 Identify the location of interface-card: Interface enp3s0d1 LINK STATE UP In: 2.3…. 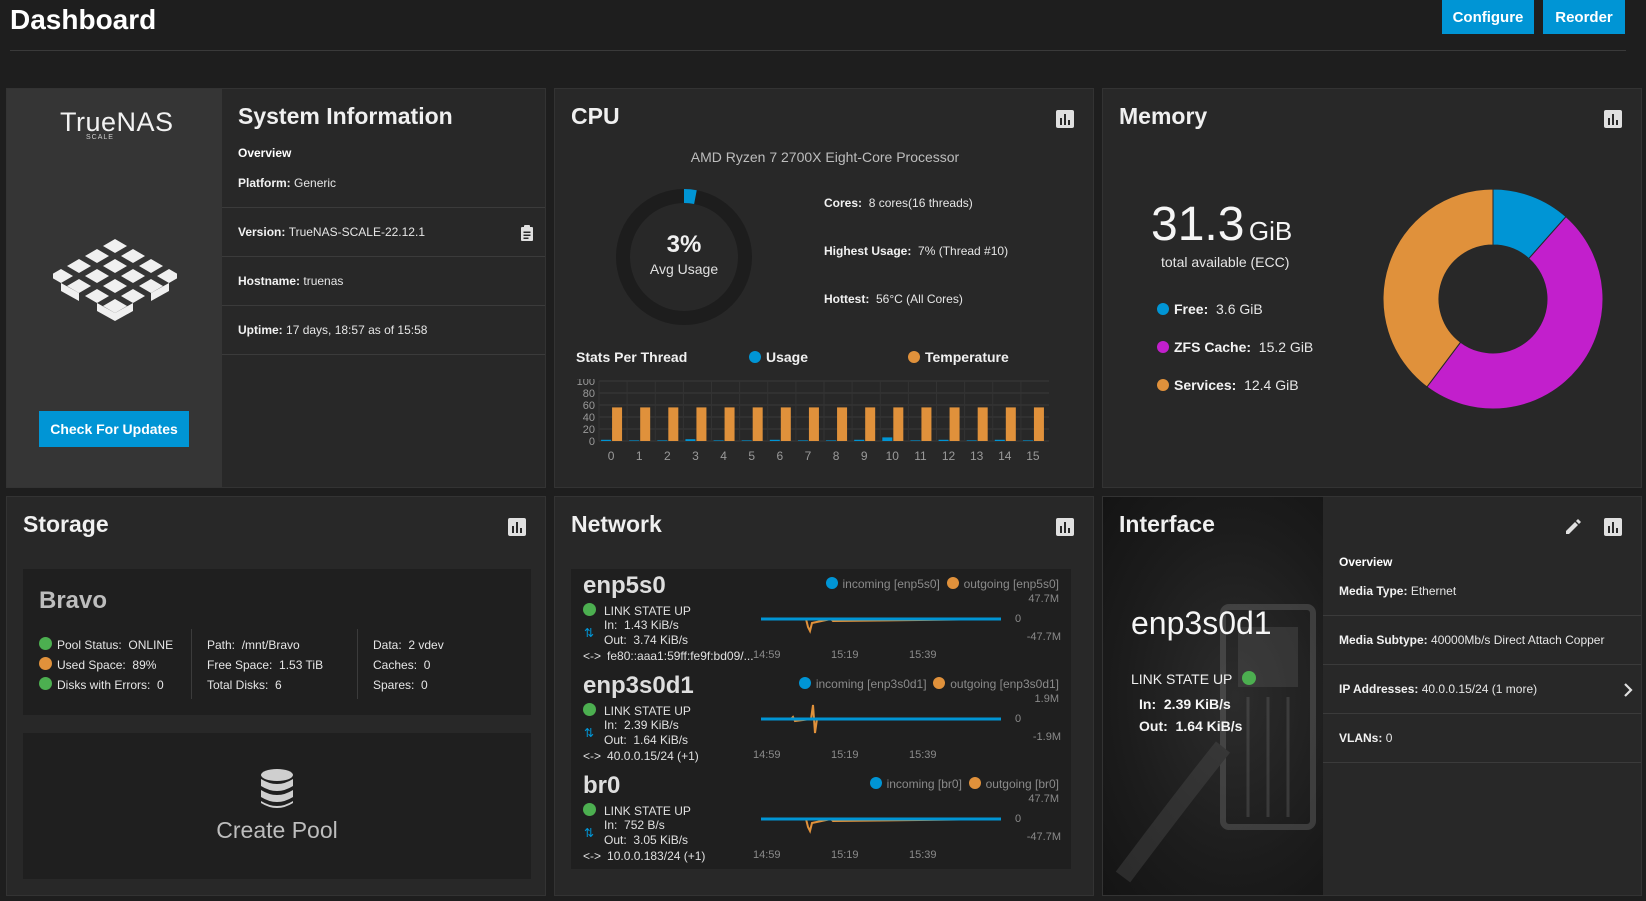
(1372, 696).